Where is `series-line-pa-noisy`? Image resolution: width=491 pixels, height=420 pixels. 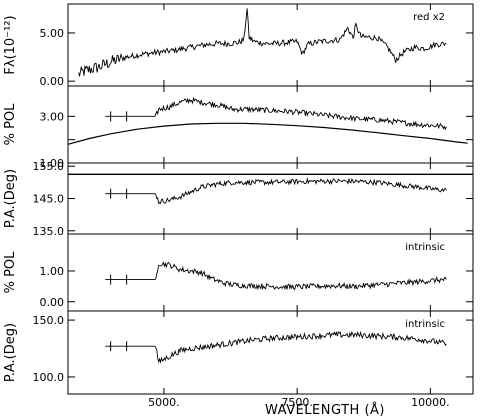
series-line-pa-noisy is located at coordinates (276, 191).